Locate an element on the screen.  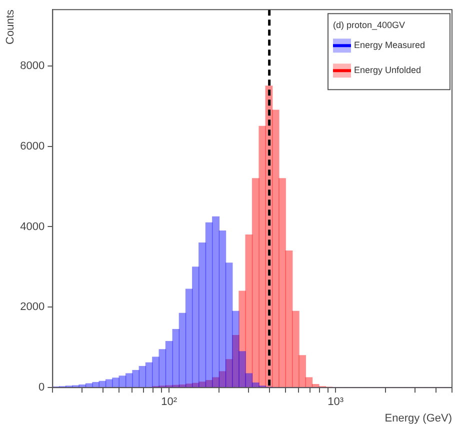
legend-title: (d) proton_400GV is located at coordinates (369, 25).